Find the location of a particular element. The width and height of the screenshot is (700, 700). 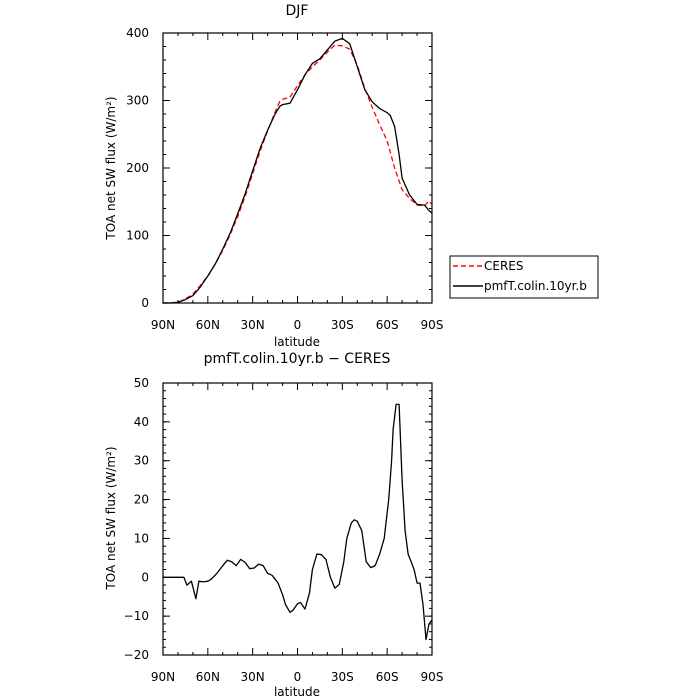

top-chart-legend: CERES pmfT.colin.10yr.b is located at coordinates (524, 277).